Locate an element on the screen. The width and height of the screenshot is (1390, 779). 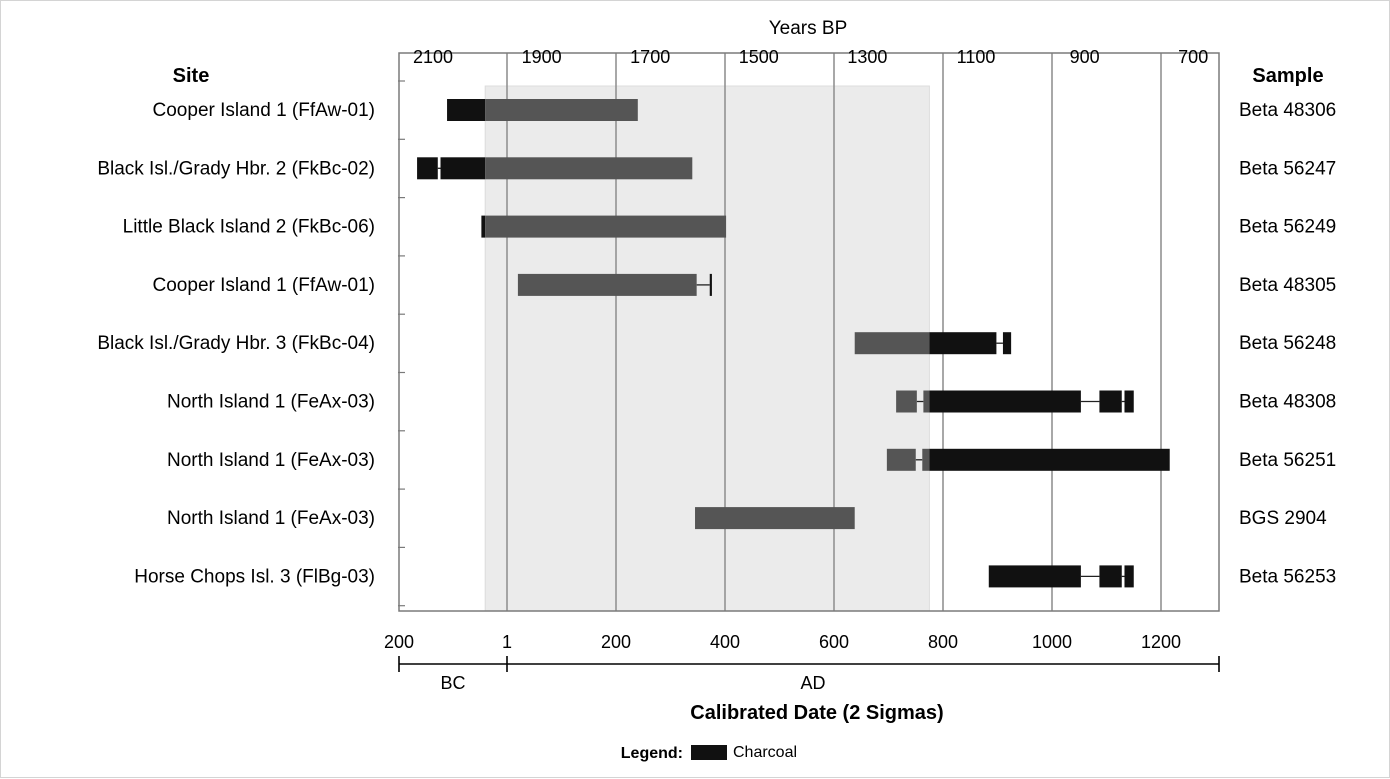
site-label: Black Isl./Grady Hbr. 3 (FkBc-04) is located at coordinates (236, 343).